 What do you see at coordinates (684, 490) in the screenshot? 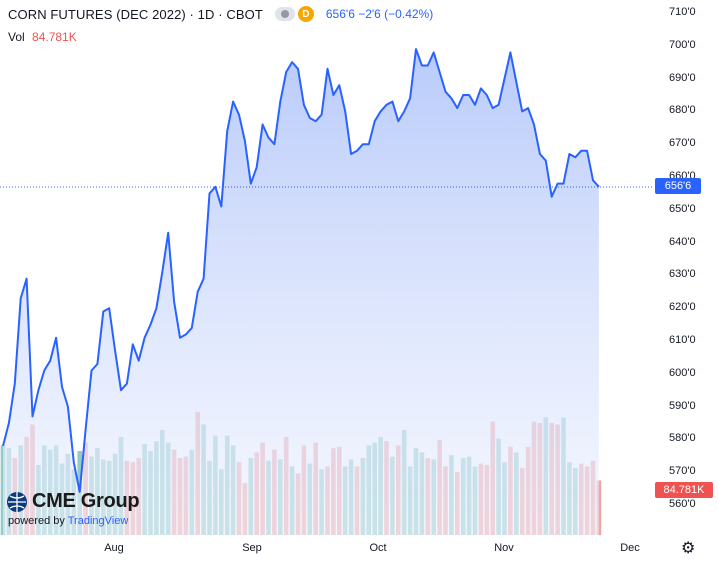
I see `last-volume-tag: 84.781K` at bounding box center [684, 490].